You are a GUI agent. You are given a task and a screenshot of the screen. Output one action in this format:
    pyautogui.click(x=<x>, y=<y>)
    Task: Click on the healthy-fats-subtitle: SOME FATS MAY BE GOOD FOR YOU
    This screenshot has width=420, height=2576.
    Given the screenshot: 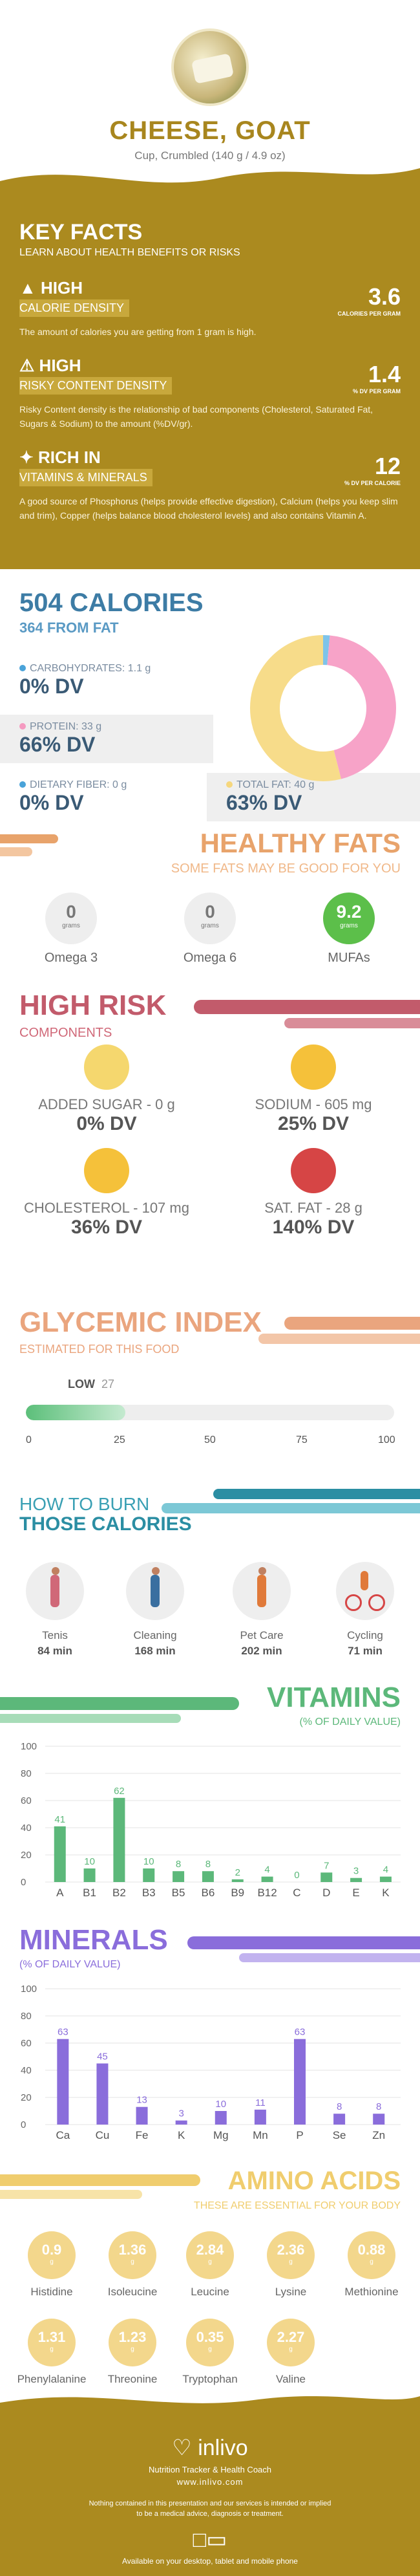 What is the action you would take?
    pyautogui.click(x=286, y=868)
    